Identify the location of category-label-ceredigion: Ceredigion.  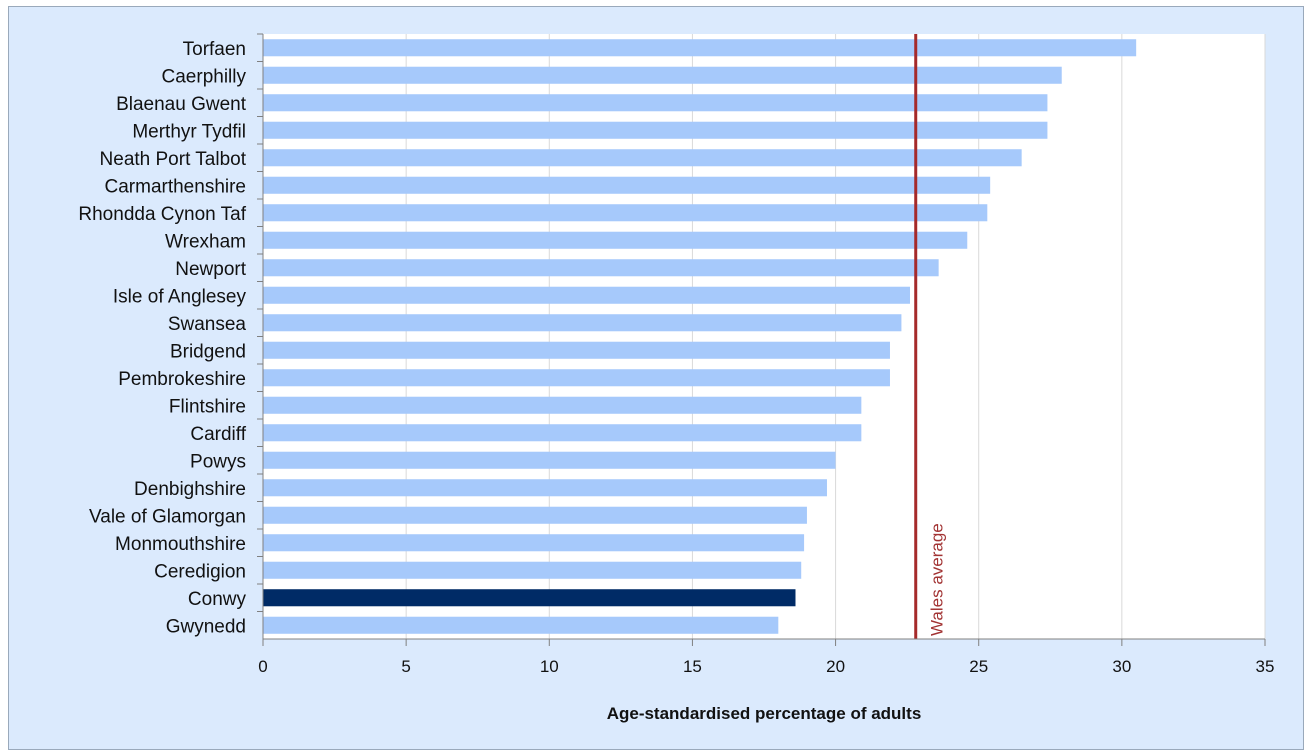
(200, 571).